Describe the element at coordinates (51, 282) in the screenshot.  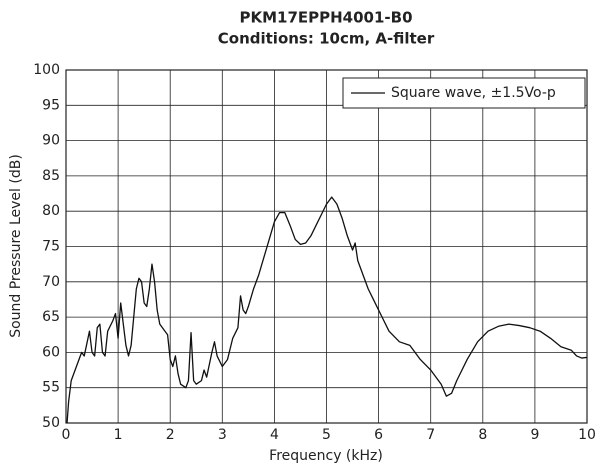
I see `y-tick-label: 70` at that location.